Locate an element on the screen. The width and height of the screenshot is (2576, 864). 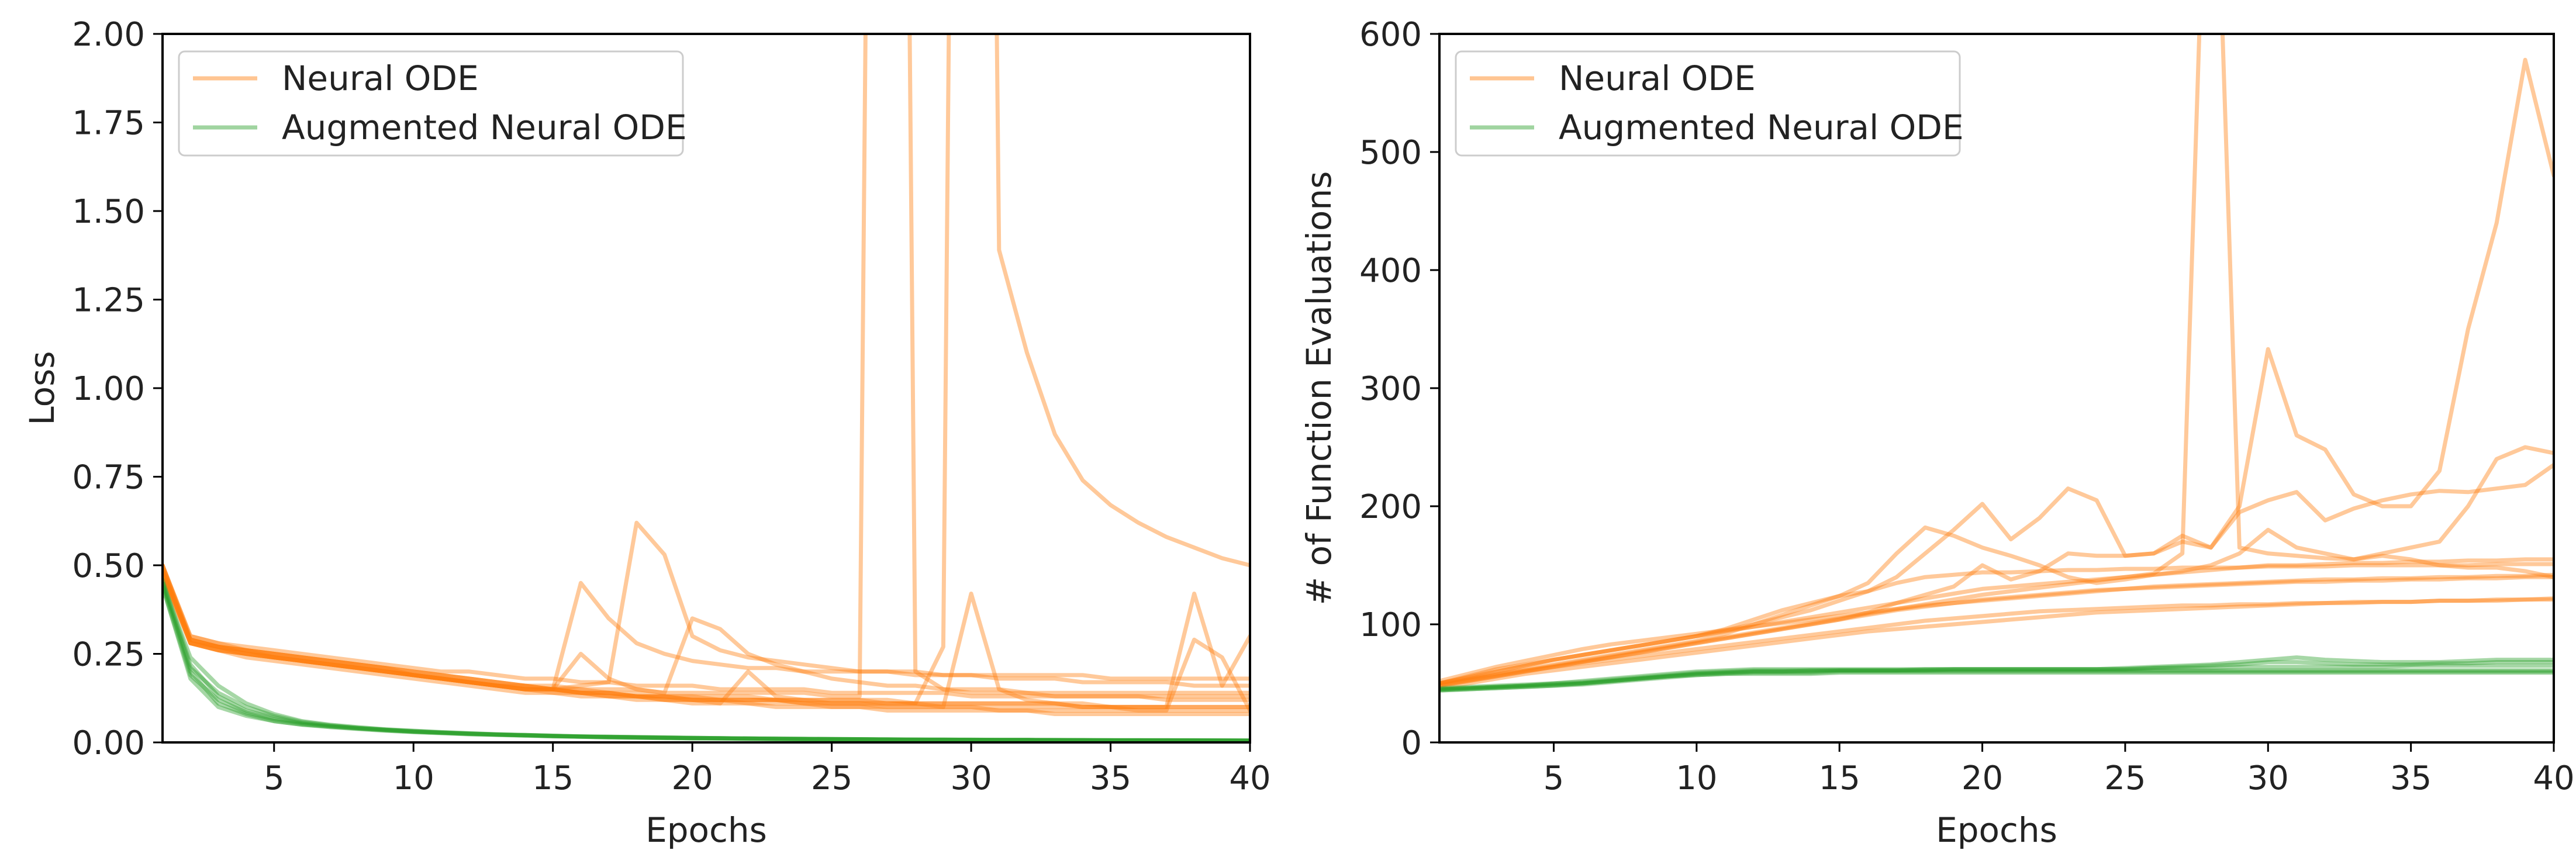
loss-y-tick-label: 0.25 is located at coordinates (109, 655).